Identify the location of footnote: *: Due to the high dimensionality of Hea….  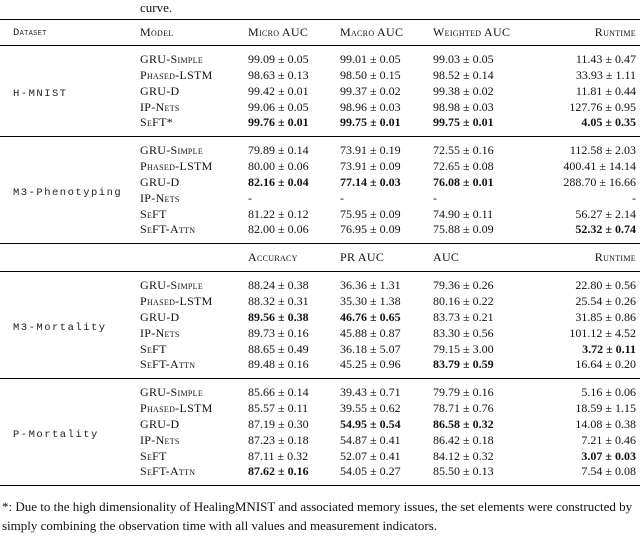
(317, 516).